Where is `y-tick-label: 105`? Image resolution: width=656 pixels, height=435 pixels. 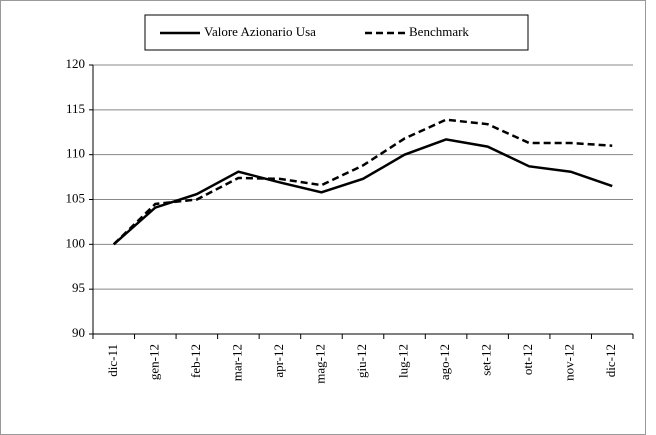
y-tick-label: 105 is located at coordinates (76, 197).